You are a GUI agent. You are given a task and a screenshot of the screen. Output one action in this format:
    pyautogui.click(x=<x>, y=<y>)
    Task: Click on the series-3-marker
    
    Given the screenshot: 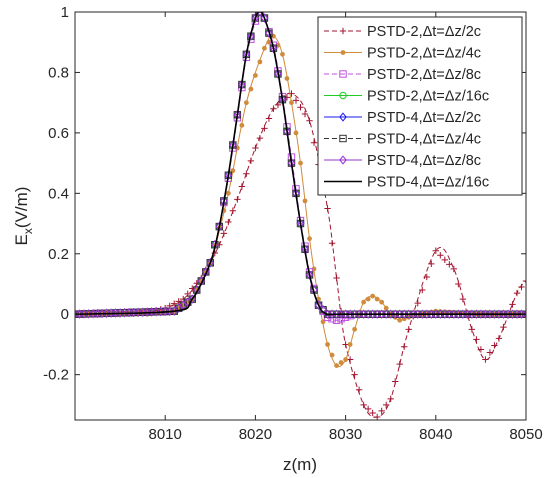 What is the action you would take?
    pyautogui.click(x=341, y=319)
    